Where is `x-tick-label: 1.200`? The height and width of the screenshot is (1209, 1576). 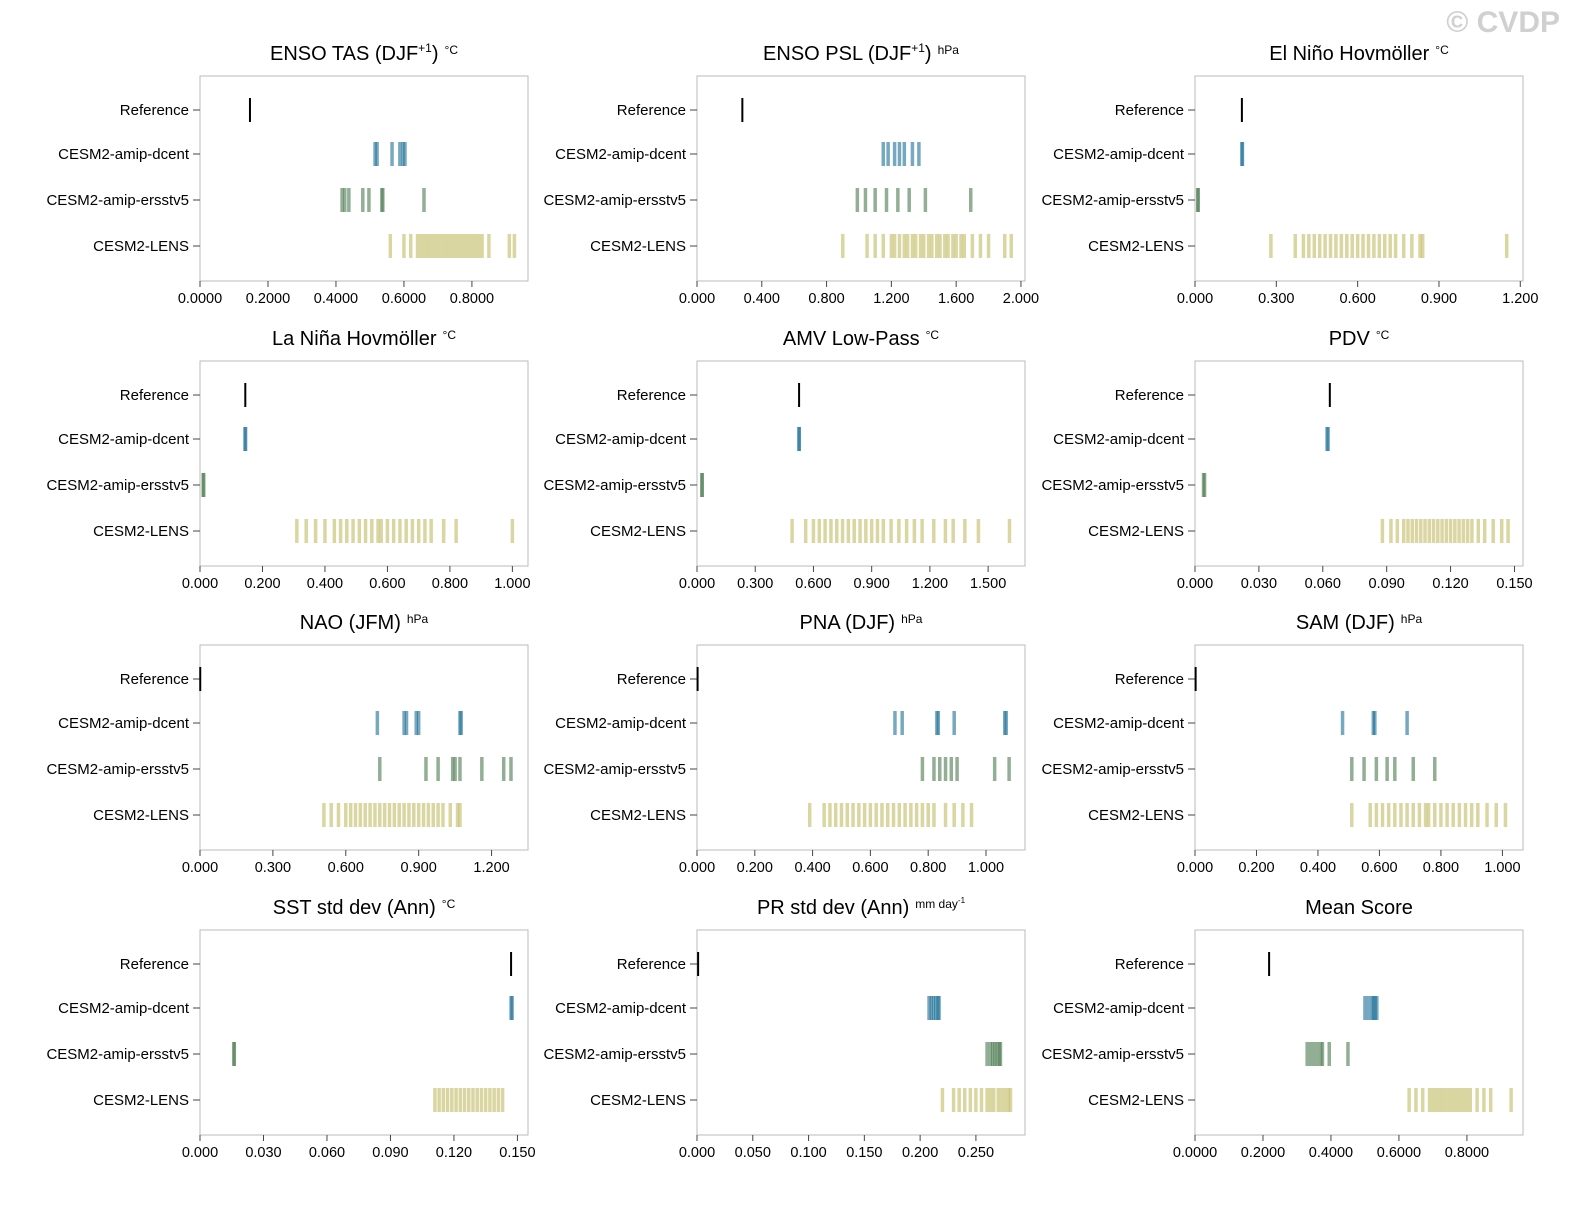 x-tick-label: 1.200 is located at coordinates (491, 868).